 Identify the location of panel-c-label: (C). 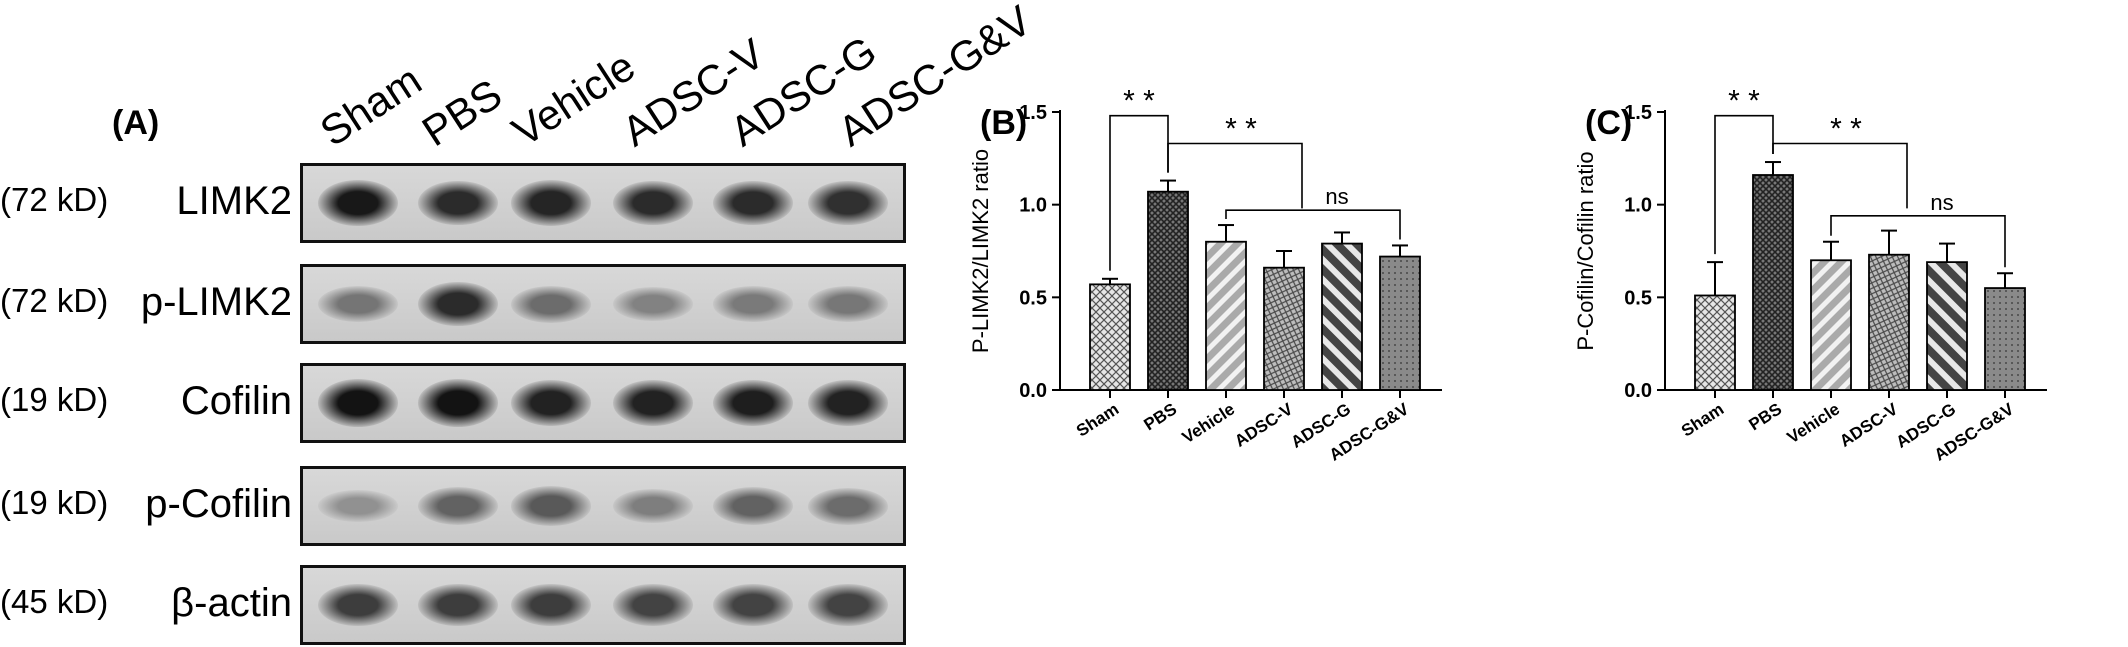
(1609, 123).